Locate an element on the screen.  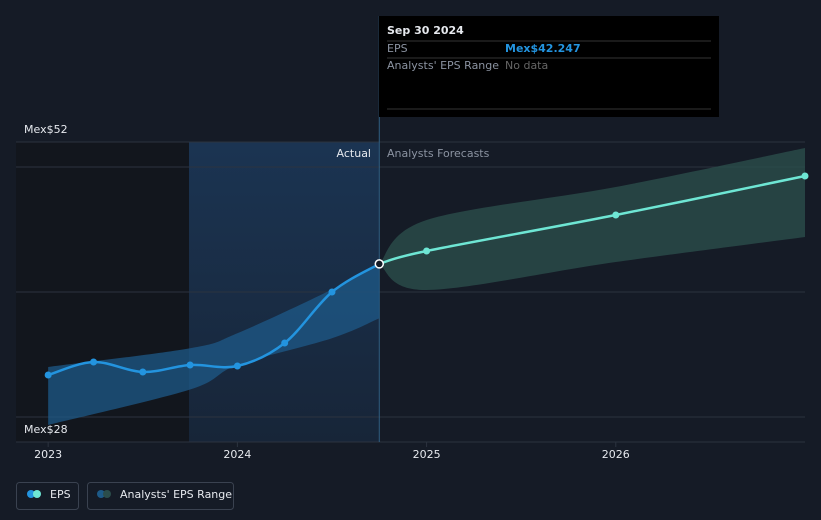
legend: EPS Analysts' EPS Range is located at coordinates (125, 496).